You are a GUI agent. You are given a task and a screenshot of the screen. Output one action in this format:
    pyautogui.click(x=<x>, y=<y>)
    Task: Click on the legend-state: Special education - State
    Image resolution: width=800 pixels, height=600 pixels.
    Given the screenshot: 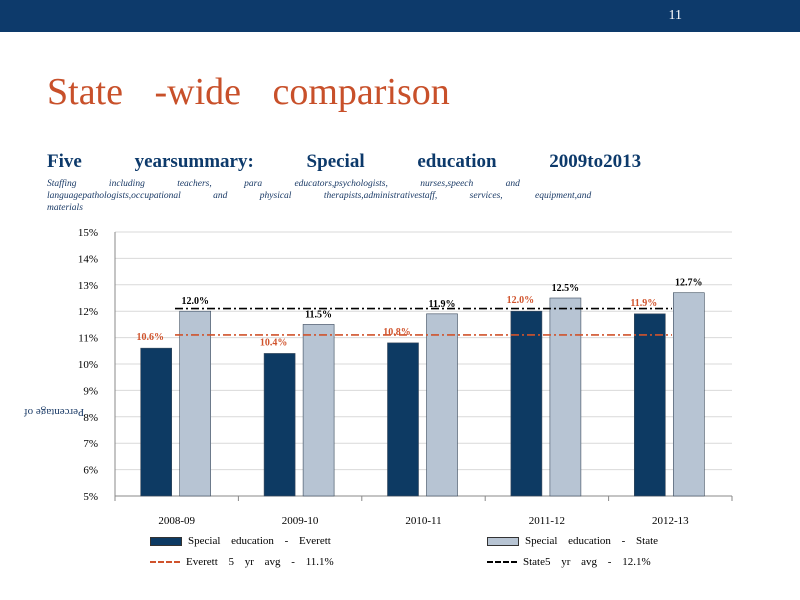 What is the action you would take?
    pyautogui.click(x=572, y=541)
    